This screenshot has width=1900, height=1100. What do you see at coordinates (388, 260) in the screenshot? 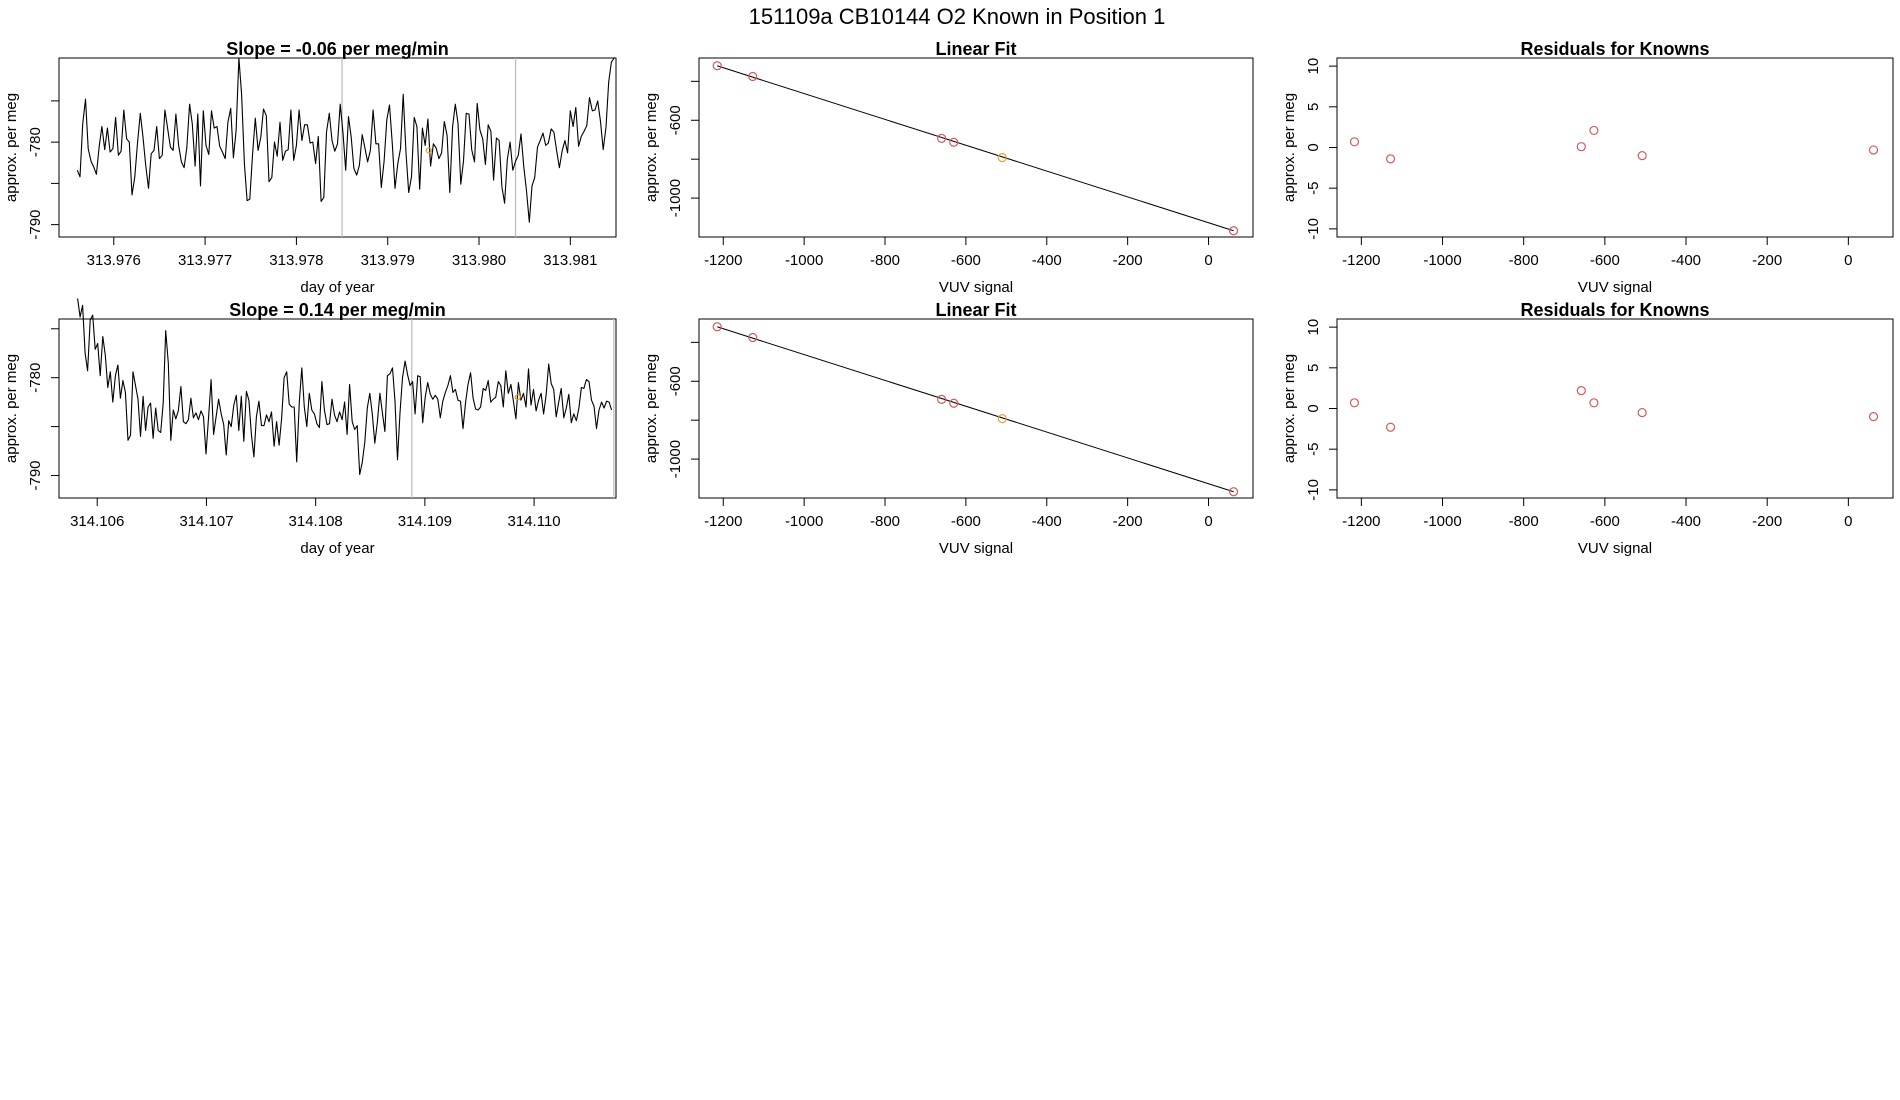
I see `x-tick-label: 313.979` at bounding box center [388, 260].